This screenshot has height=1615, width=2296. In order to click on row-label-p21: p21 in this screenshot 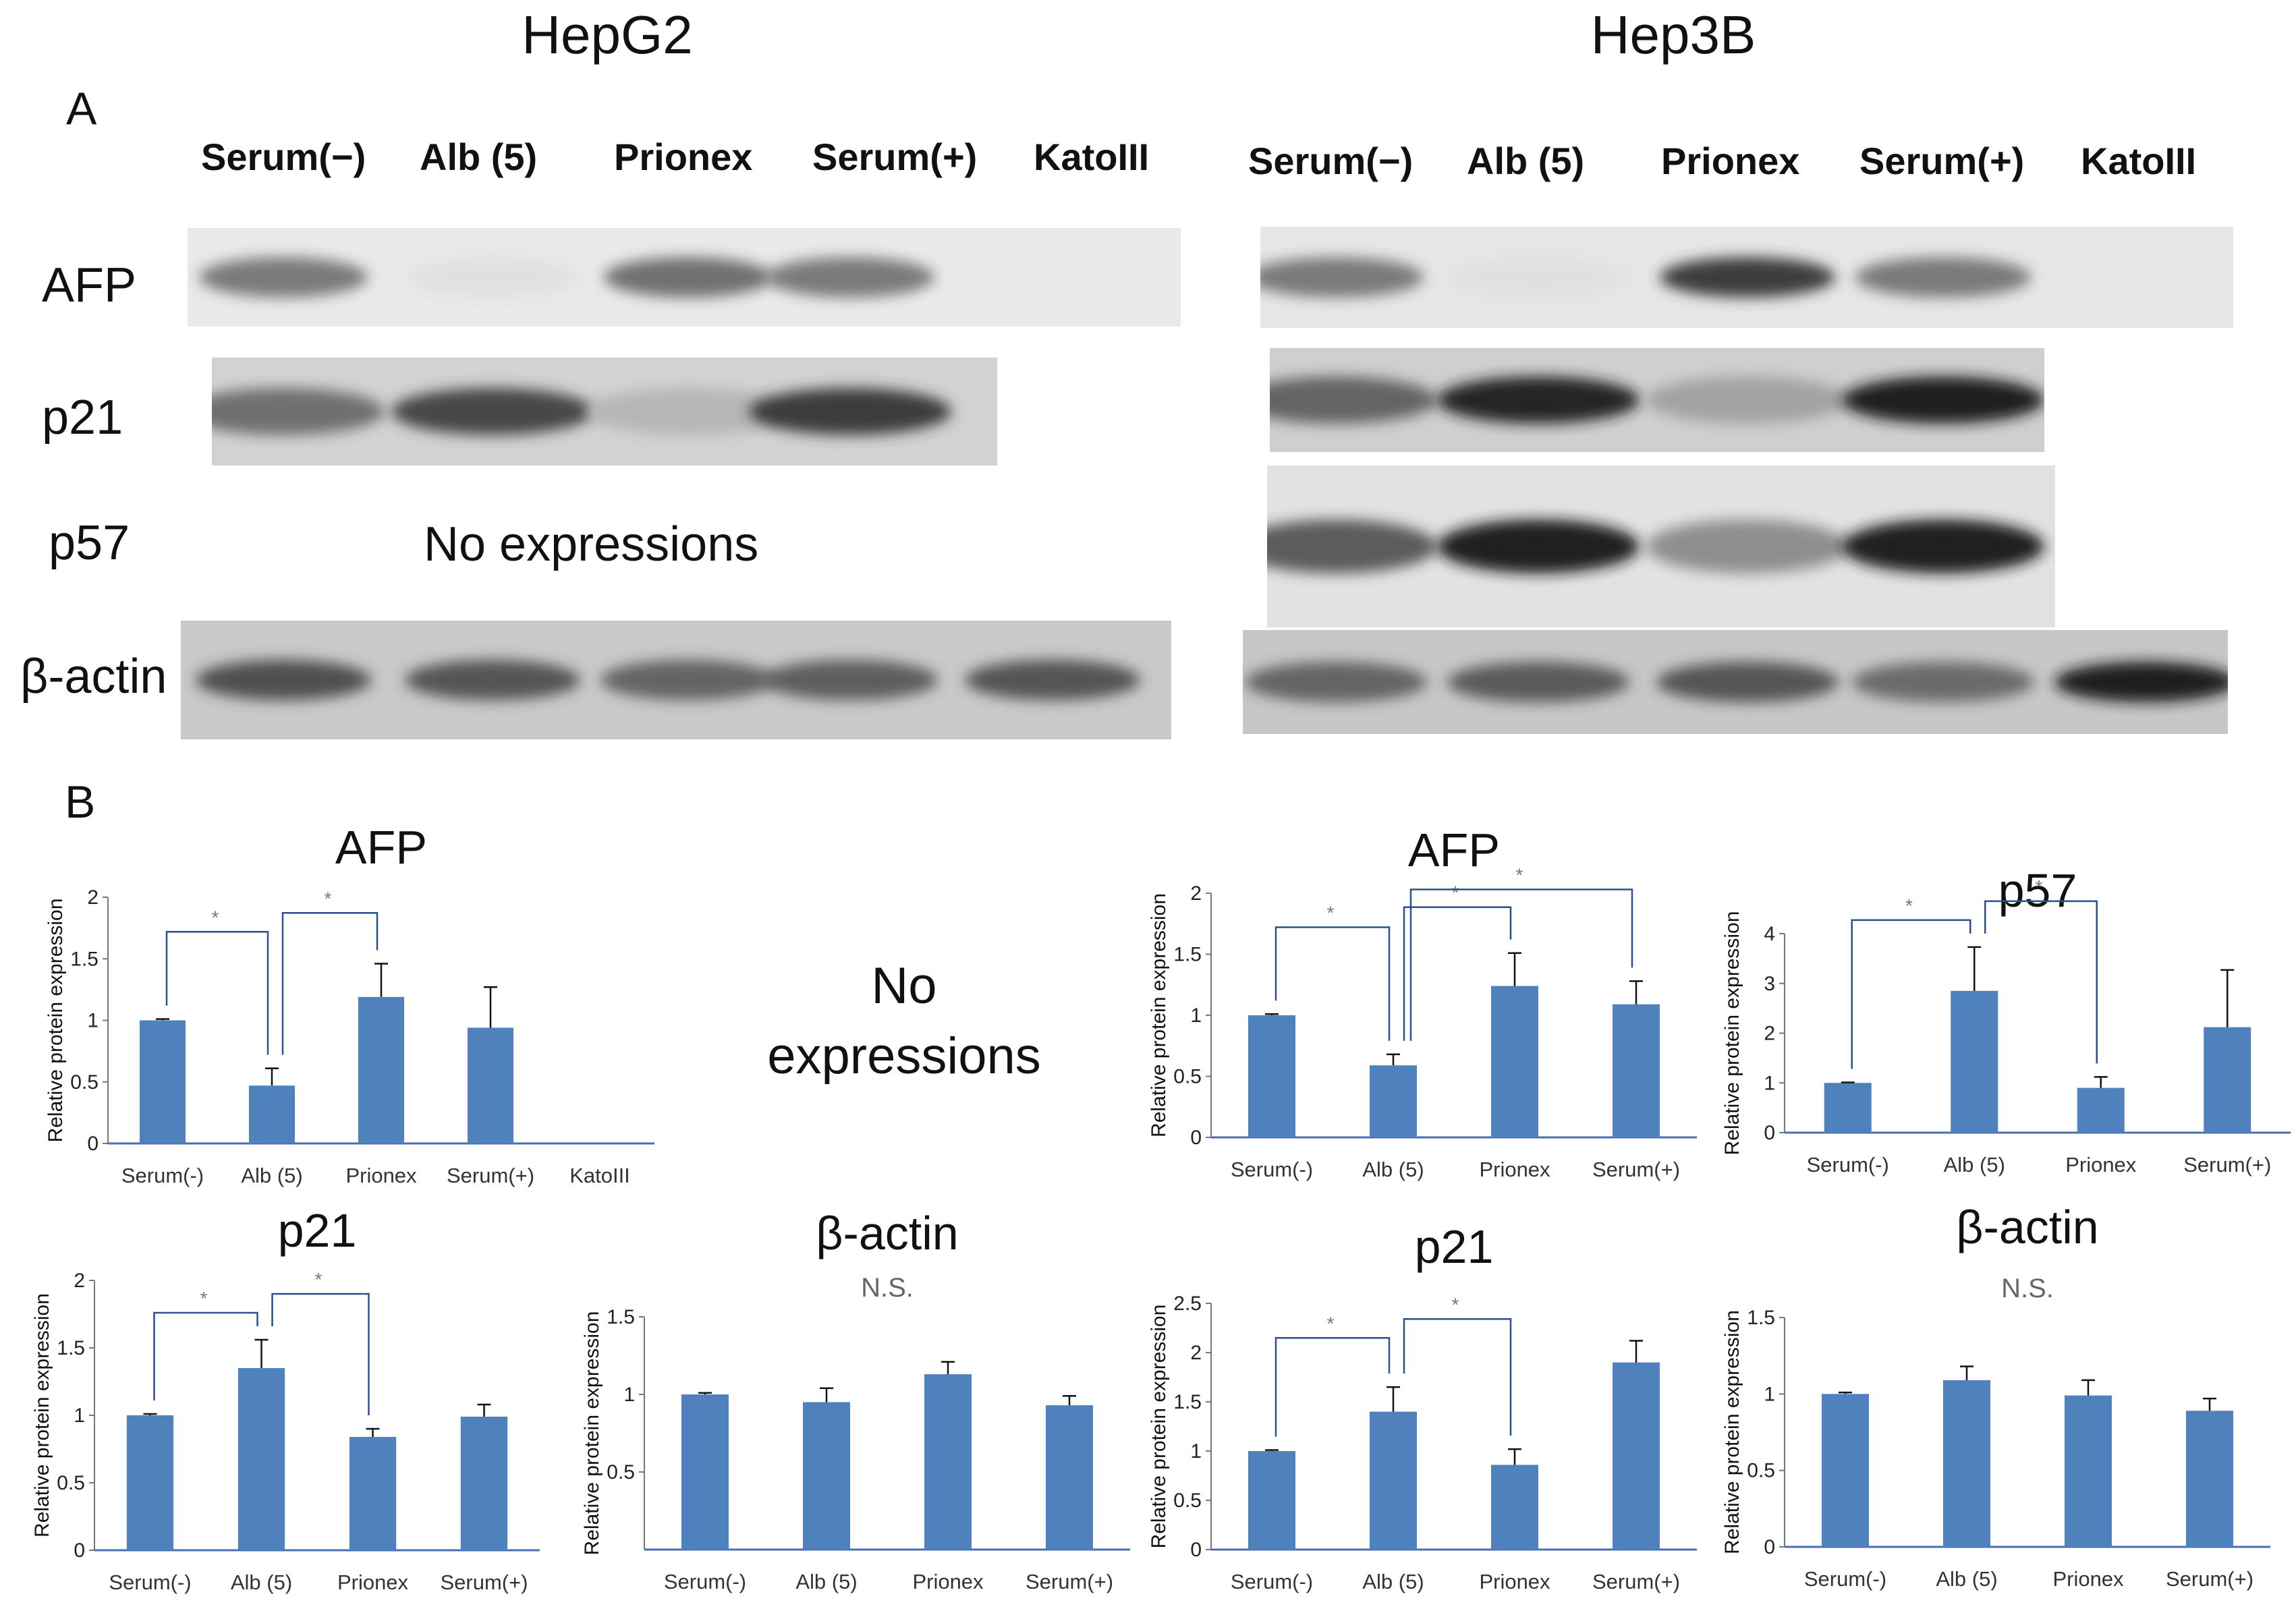, I will do `click(82, 418)`.